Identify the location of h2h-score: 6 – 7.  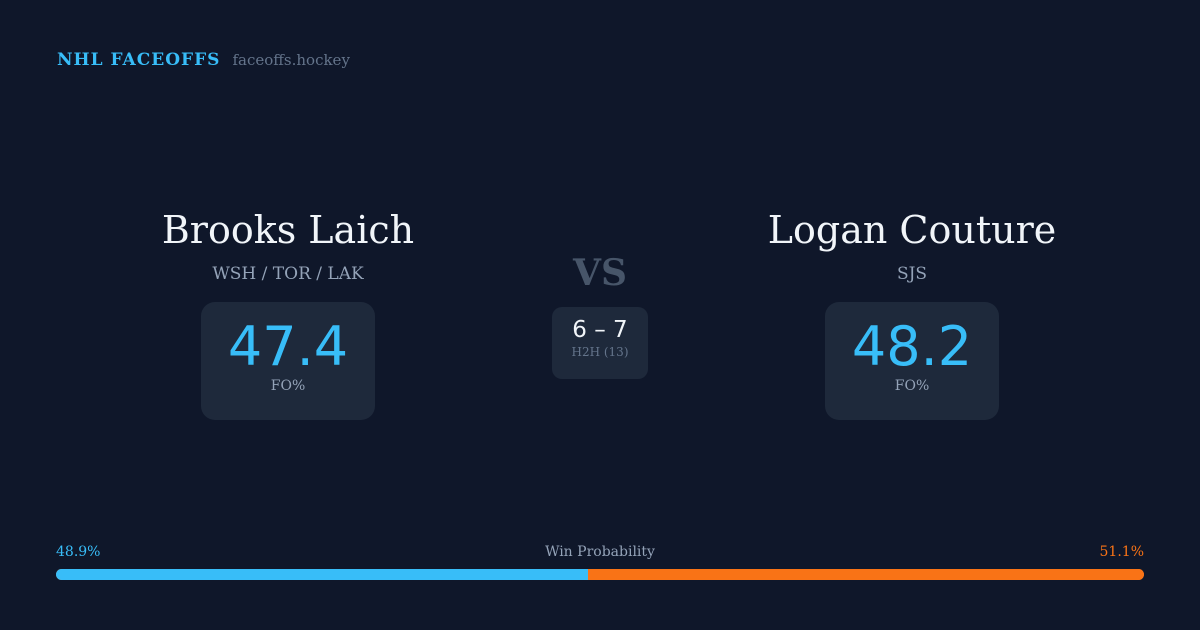
(600, 330).